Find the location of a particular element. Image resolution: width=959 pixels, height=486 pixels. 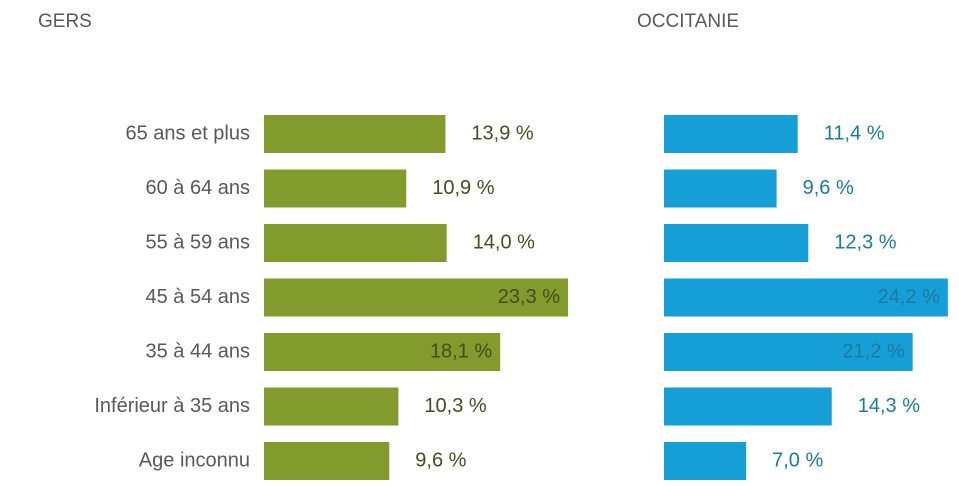

value-label: 12,3 % is located at coordinates (865, 242).